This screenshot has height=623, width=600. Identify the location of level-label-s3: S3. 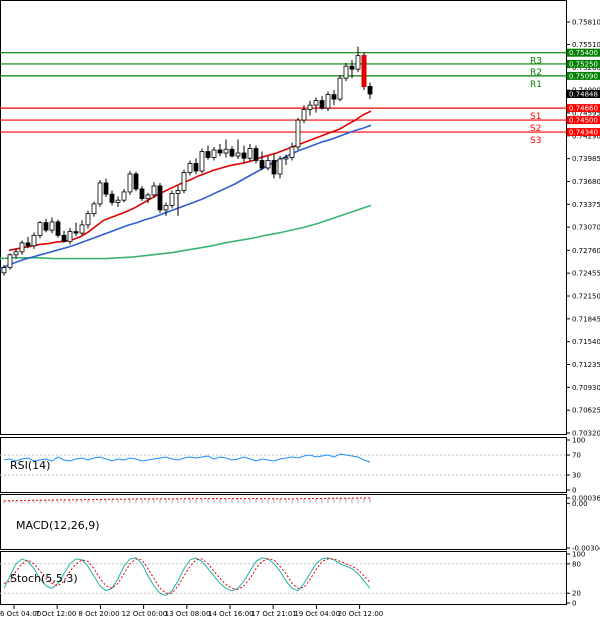
(535, 141).